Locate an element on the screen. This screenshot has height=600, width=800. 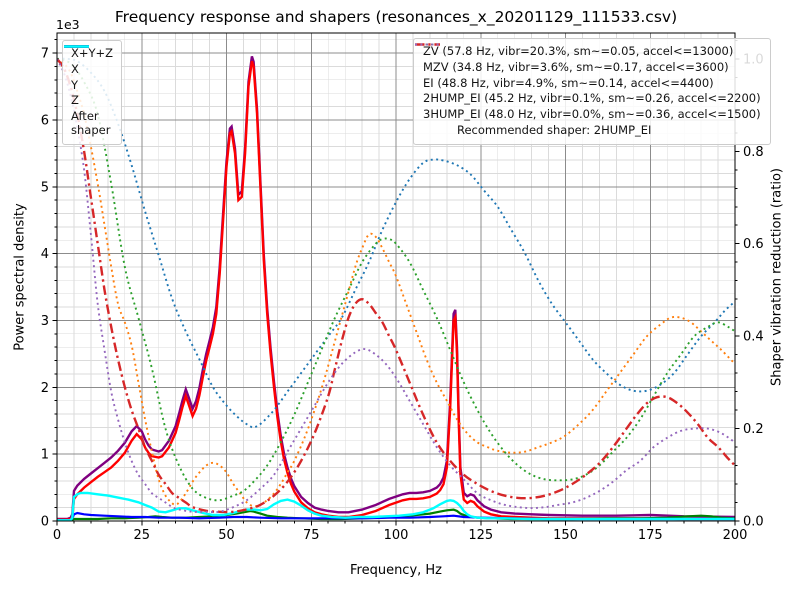
legend-measured: X+Y+Z X Y Z After shaper is located at coordinates (92, 92).